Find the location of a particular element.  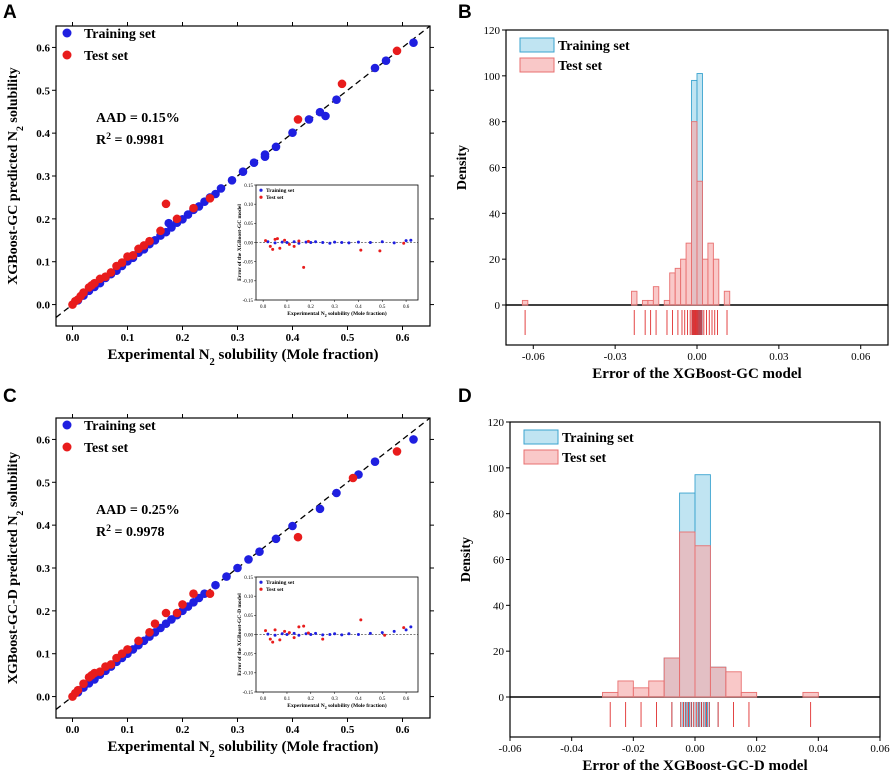

inset-y-axis-label: Error of the XGBoost-GC-D model is located at coordinates (240, 634).